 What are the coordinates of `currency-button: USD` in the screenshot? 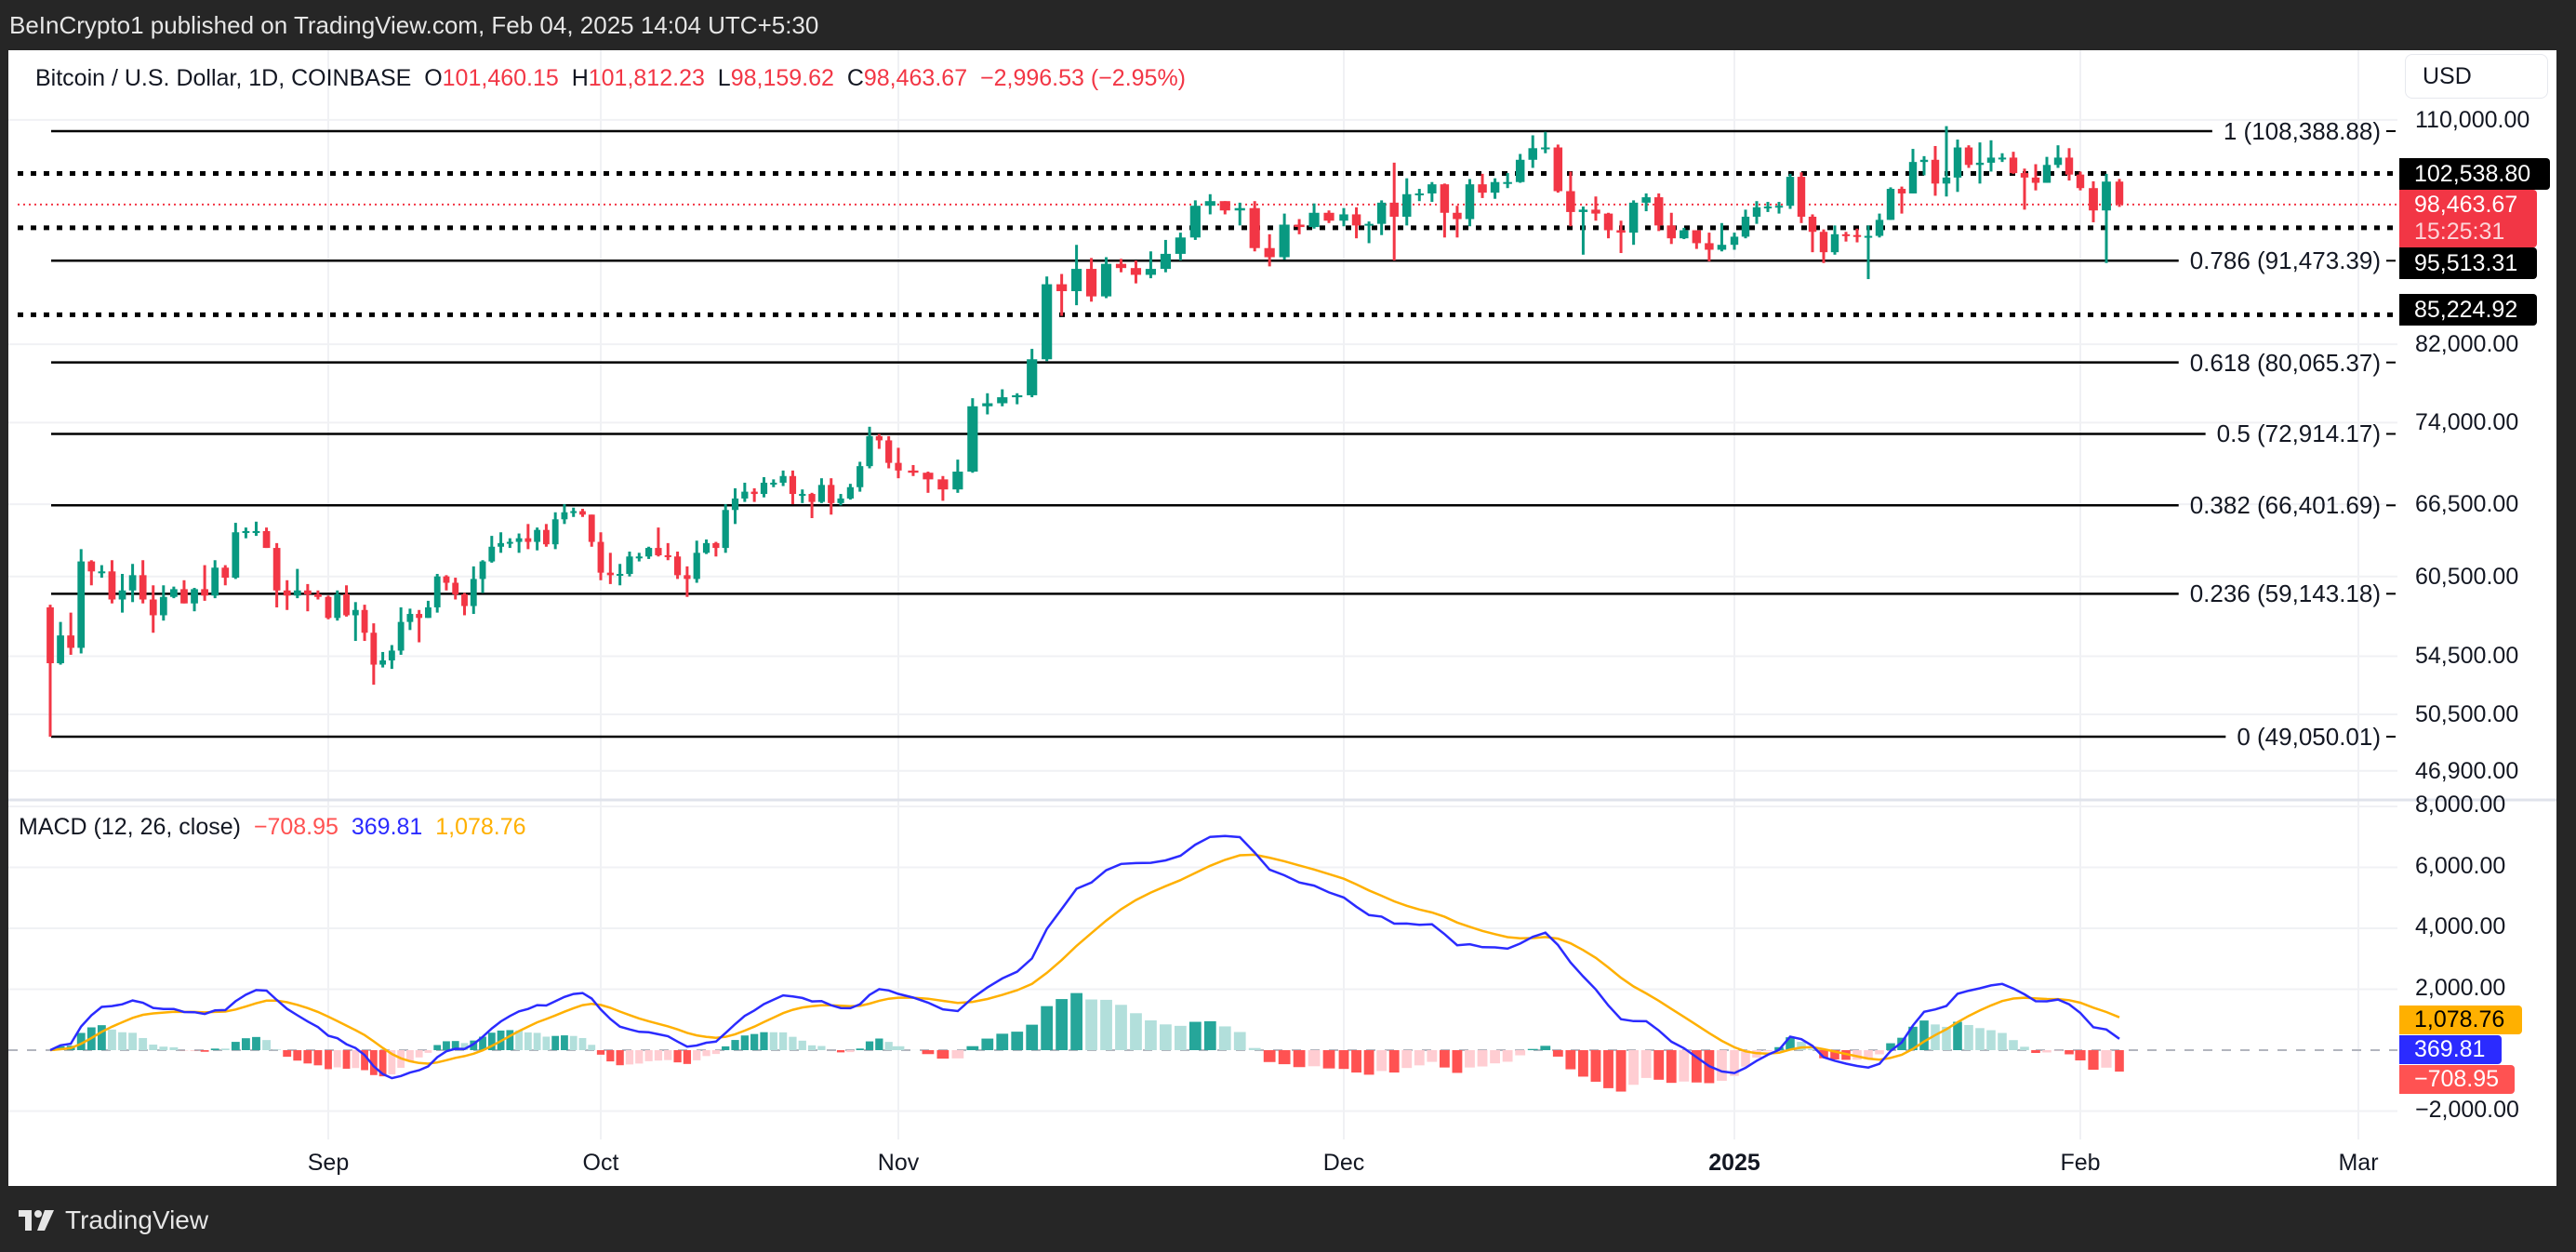 It's located at (2476, 76).